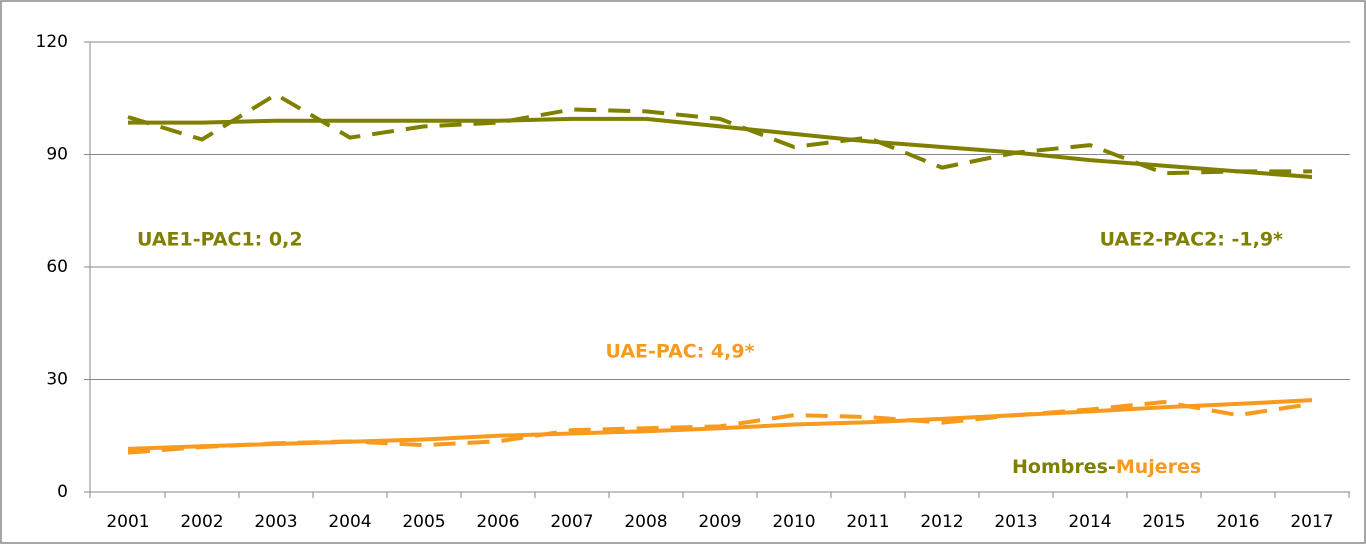  What do you see at coordinates (867, 522) in the screenshot?
I see `x-tick-label: 2011` at bounding box center [867, 522].